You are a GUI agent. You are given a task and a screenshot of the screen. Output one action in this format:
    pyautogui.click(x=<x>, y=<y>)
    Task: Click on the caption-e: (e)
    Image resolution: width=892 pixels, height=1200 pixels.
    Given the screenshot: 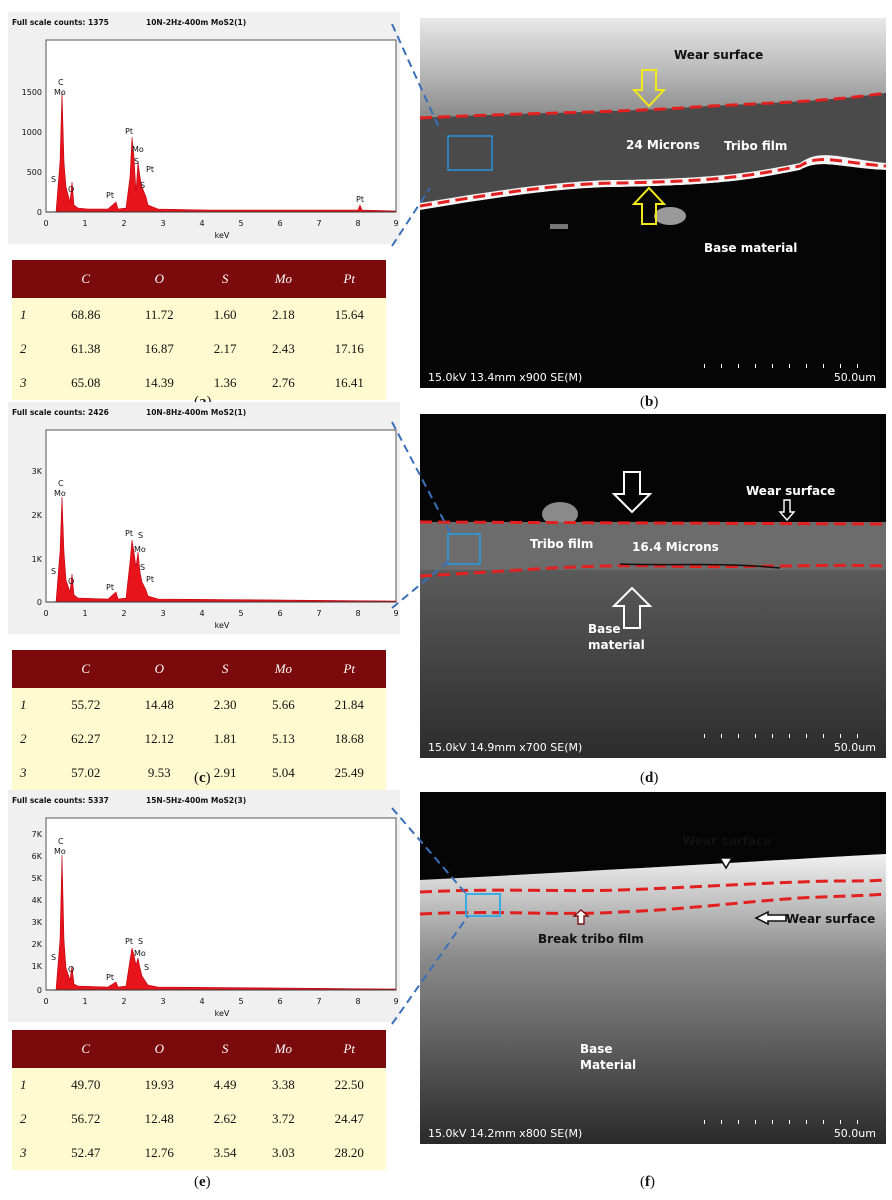 What is the action you would take?
    pyautogui.click(x=202, y=1182)
    